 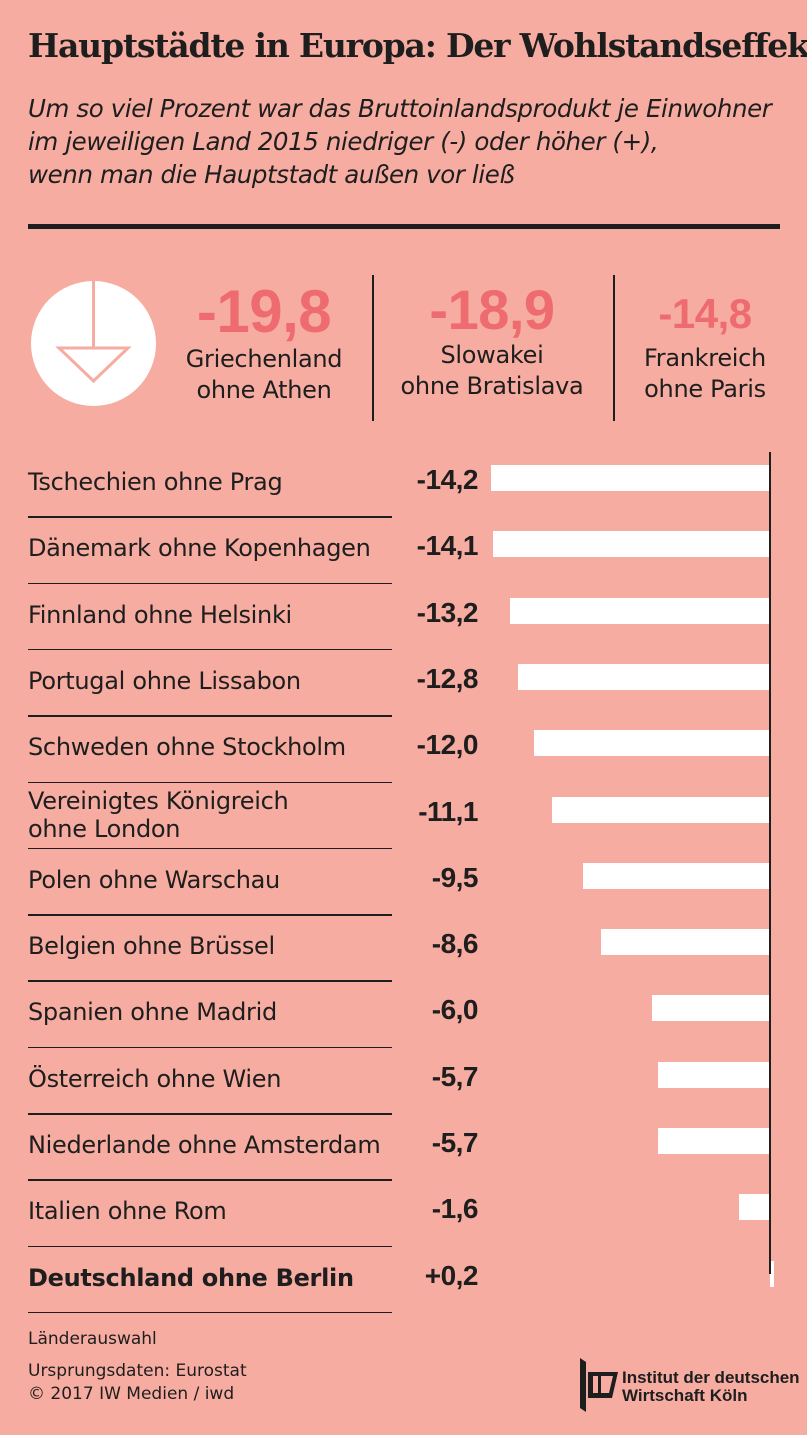 I want to click on value-label: -13,2, so click(x=447, y=612).